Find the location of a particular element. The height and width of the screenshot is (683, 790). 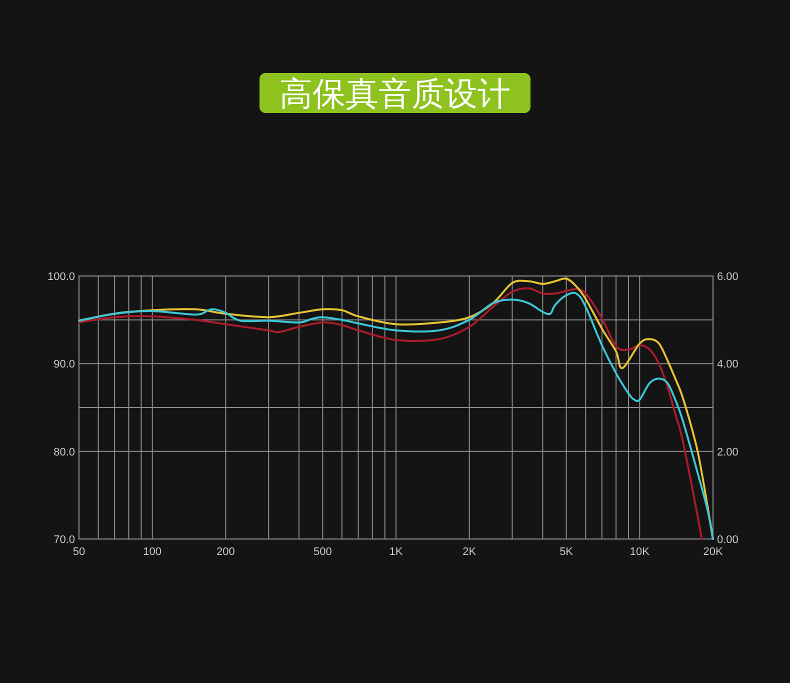

title: 高保真音质设计 is located at coordinates (395, 93).